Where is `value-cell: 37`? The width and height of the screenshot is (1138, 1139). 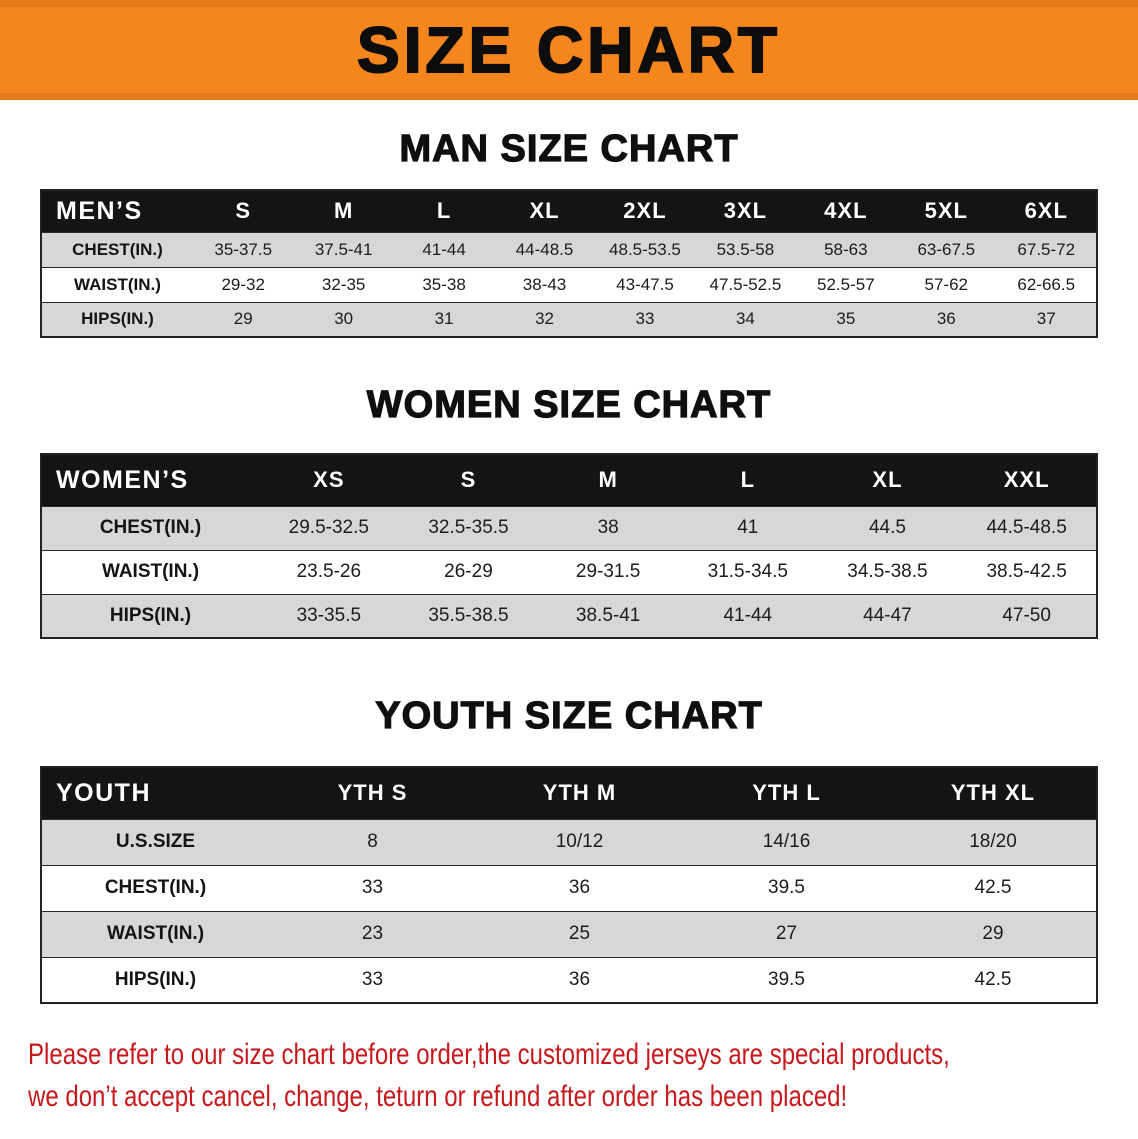 value-cell: 37 is located at coordinates (1046, 319).